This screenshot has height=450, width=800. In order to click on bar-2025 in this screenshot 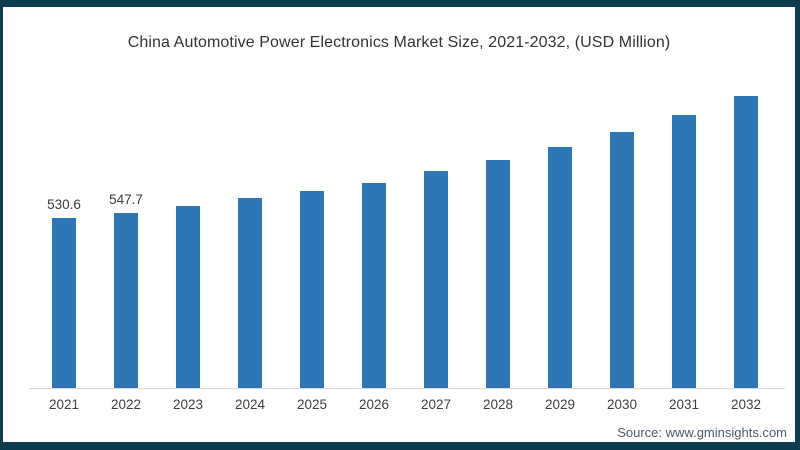, I will do `click(312, 289)`.